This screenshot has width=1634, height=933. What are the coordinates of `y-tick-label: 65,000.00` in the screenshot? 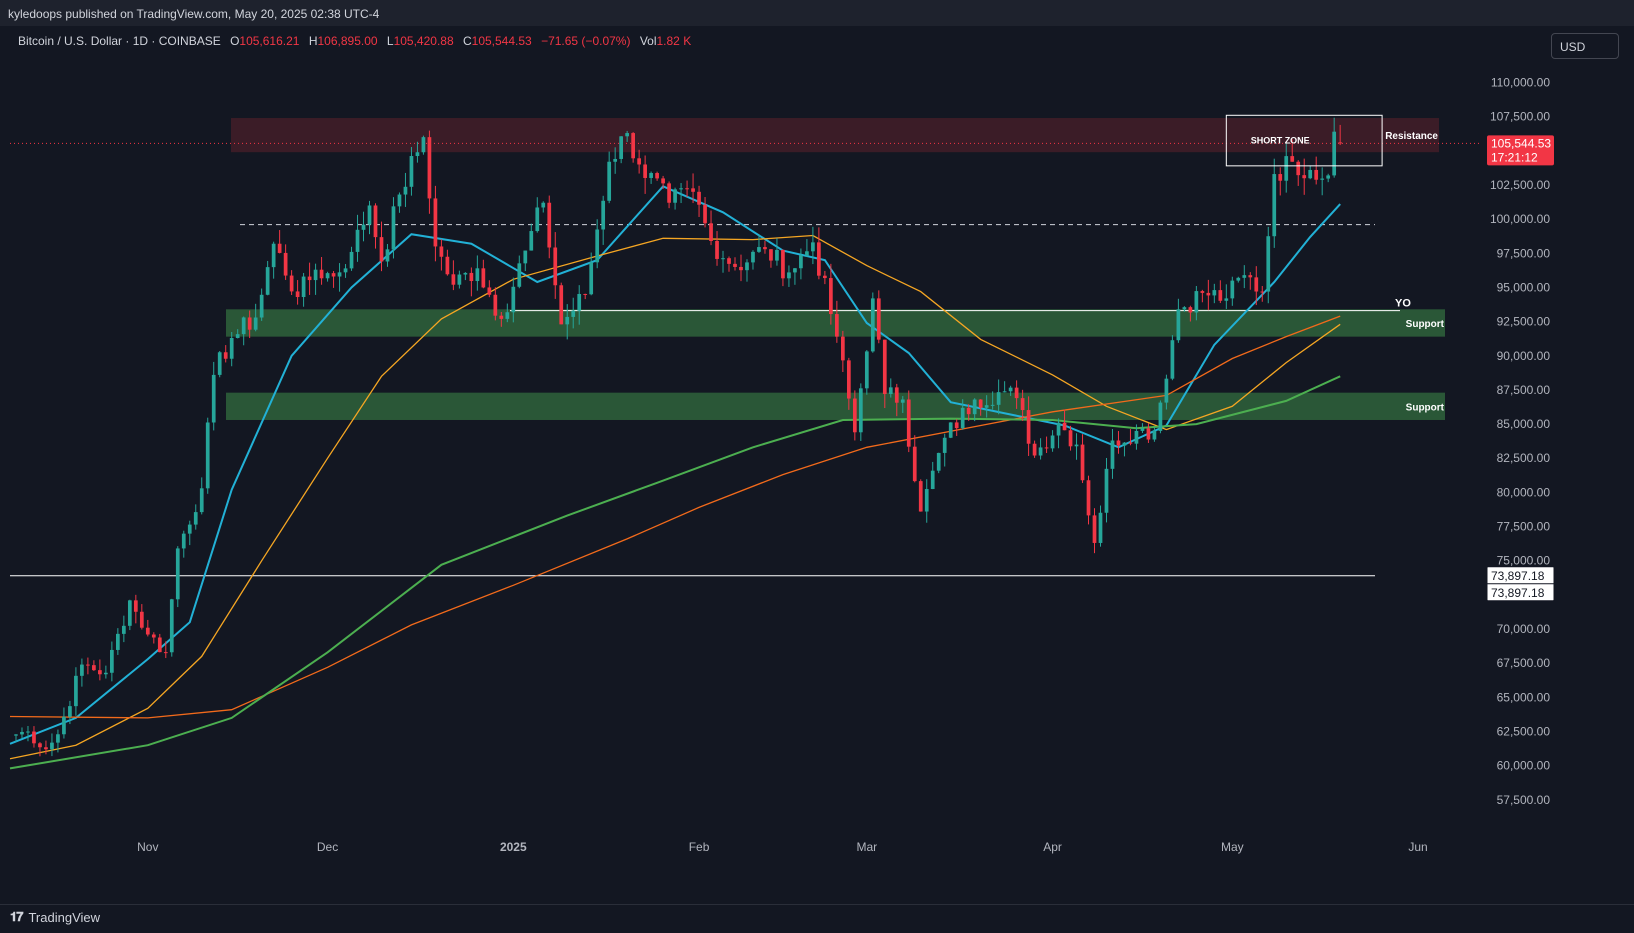 It's located at (1524, 697).